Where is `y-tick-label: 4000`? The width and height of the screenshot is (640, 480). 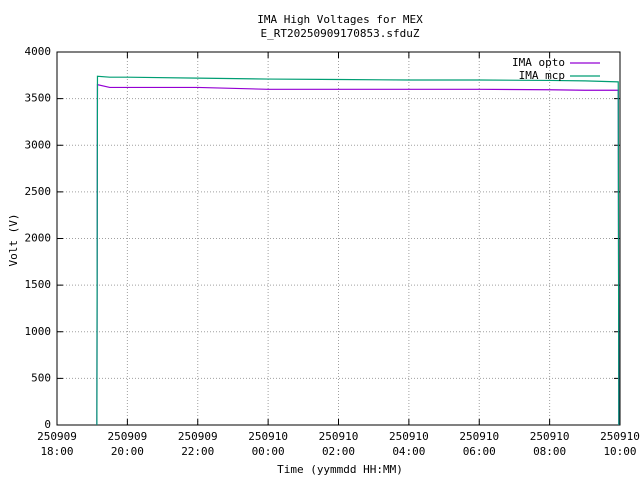
y-tick-label: 4000 is located at coordinates (38, 51).